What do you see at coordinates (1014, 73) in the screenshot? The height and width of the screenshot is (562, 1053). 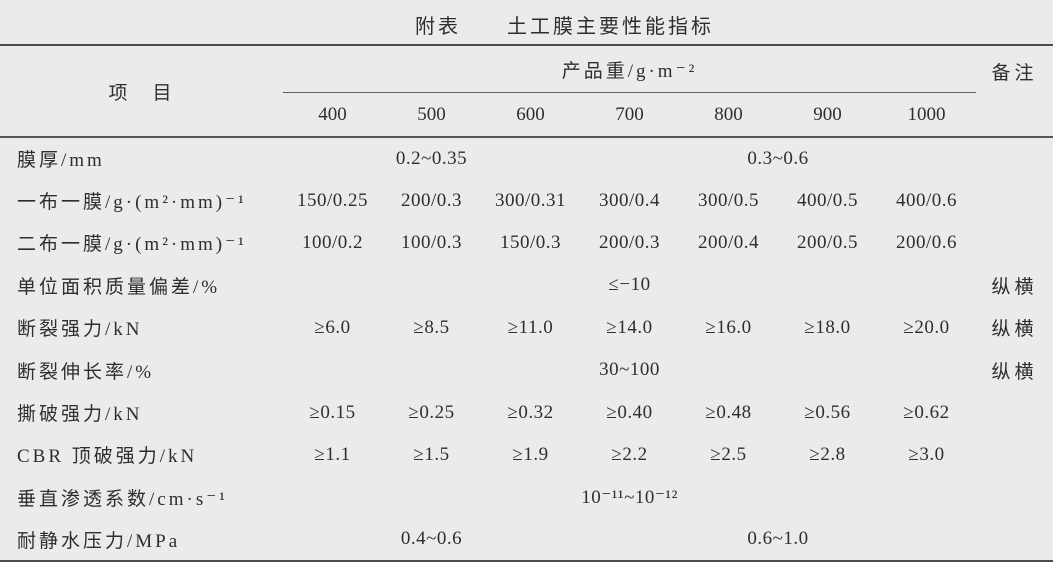 I see `column-header-remark: 备注` at bounding box center [1014, 73].